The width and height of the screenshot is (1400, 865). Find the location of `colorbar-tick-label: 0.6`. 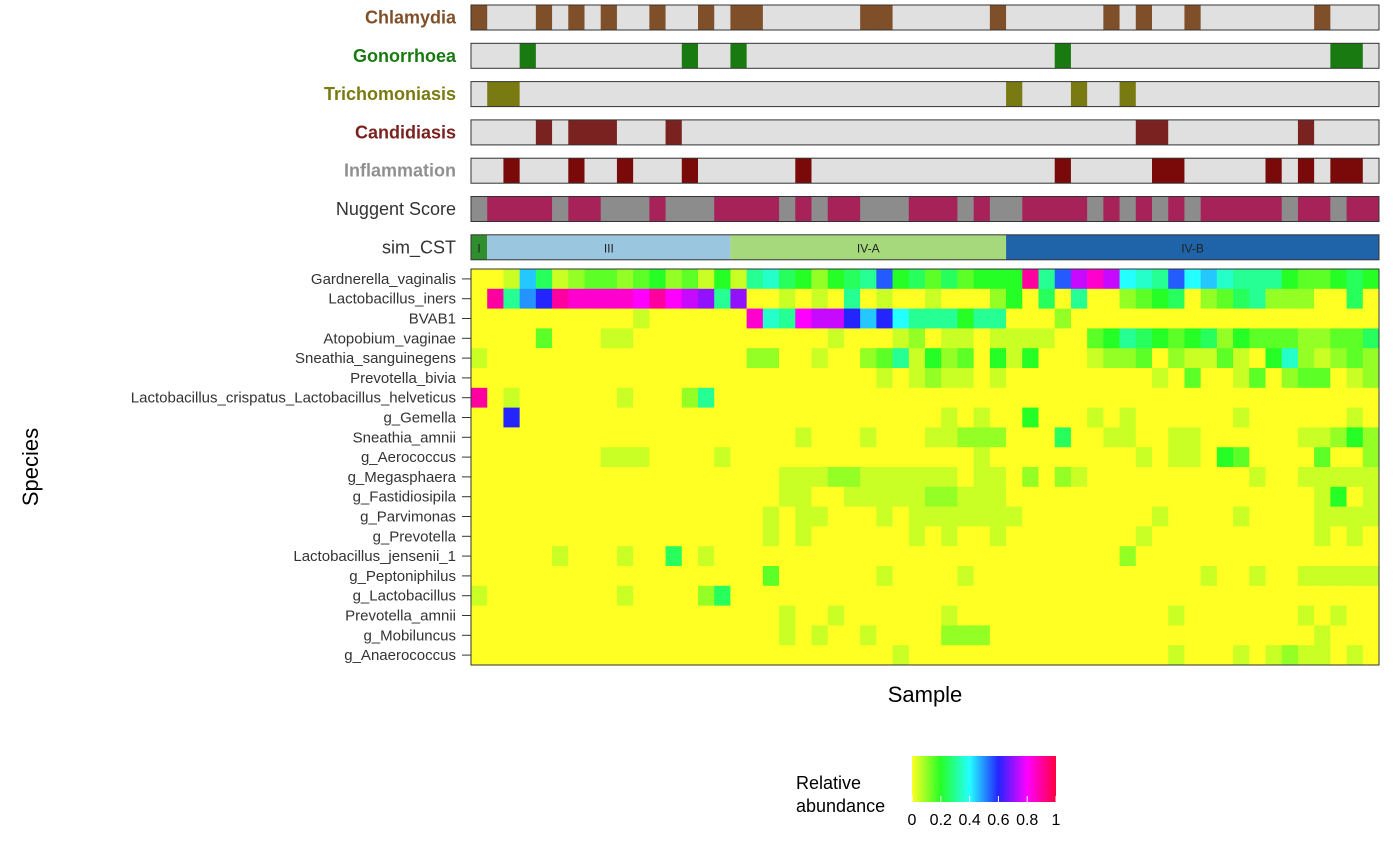

colorbar-tick-label: 0.6 is located at coordinates (998, 820).